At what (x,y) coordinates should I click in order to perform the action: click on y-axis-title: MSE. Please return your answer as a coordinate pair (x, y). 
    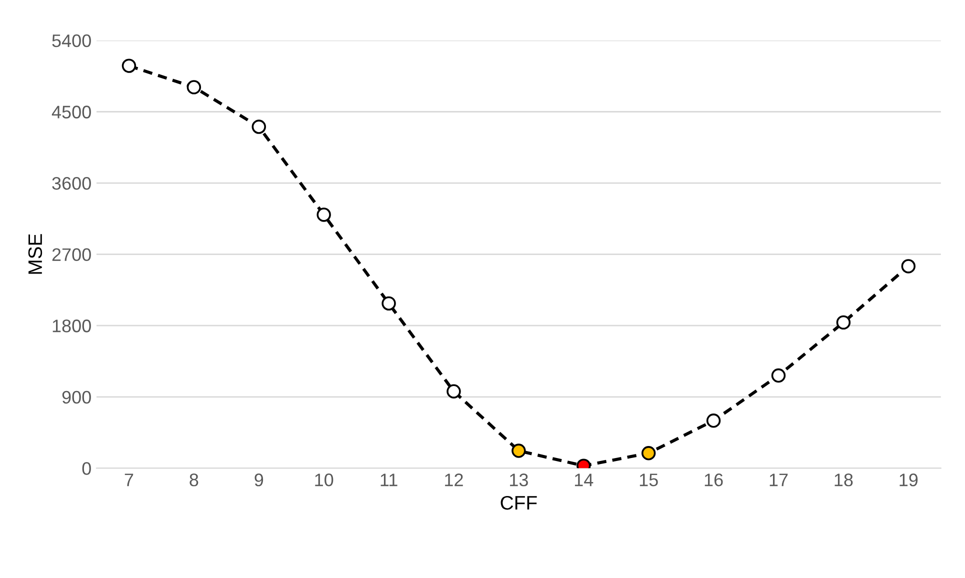
    Looking at the image, I should click on (35, 254).